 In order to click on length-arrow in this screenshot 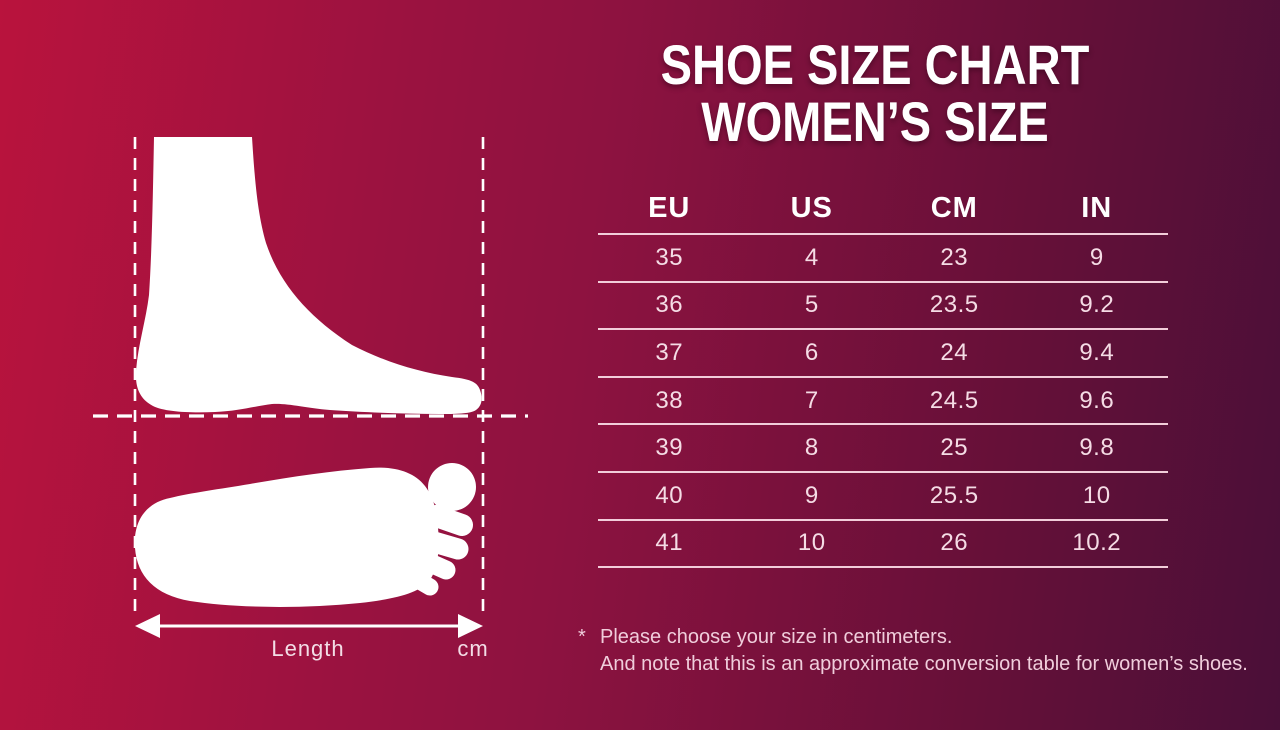, I will do `click(309, 626)`.